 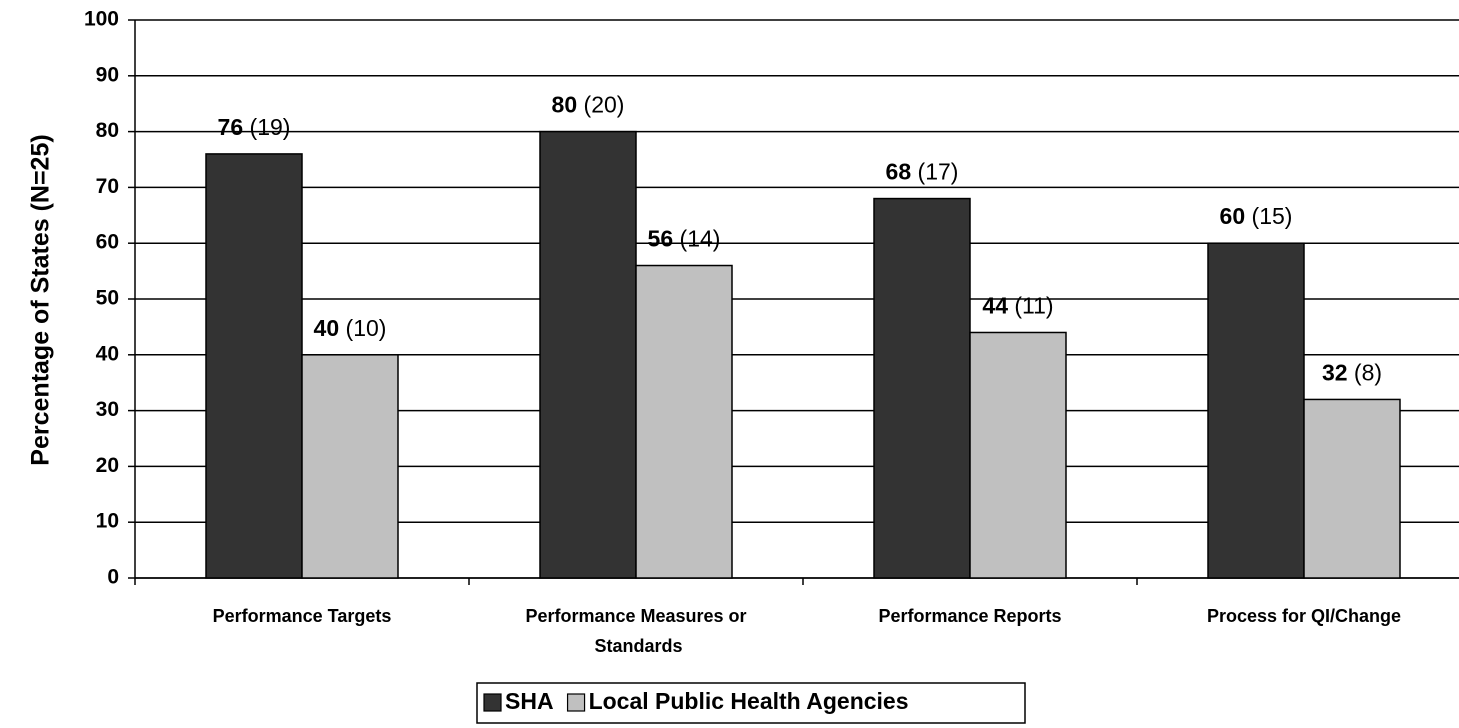 What do you see at coordinates (922, 172) in the screenshot?
I see `data-label: 68 (17)` at bounding box center [922, 172].